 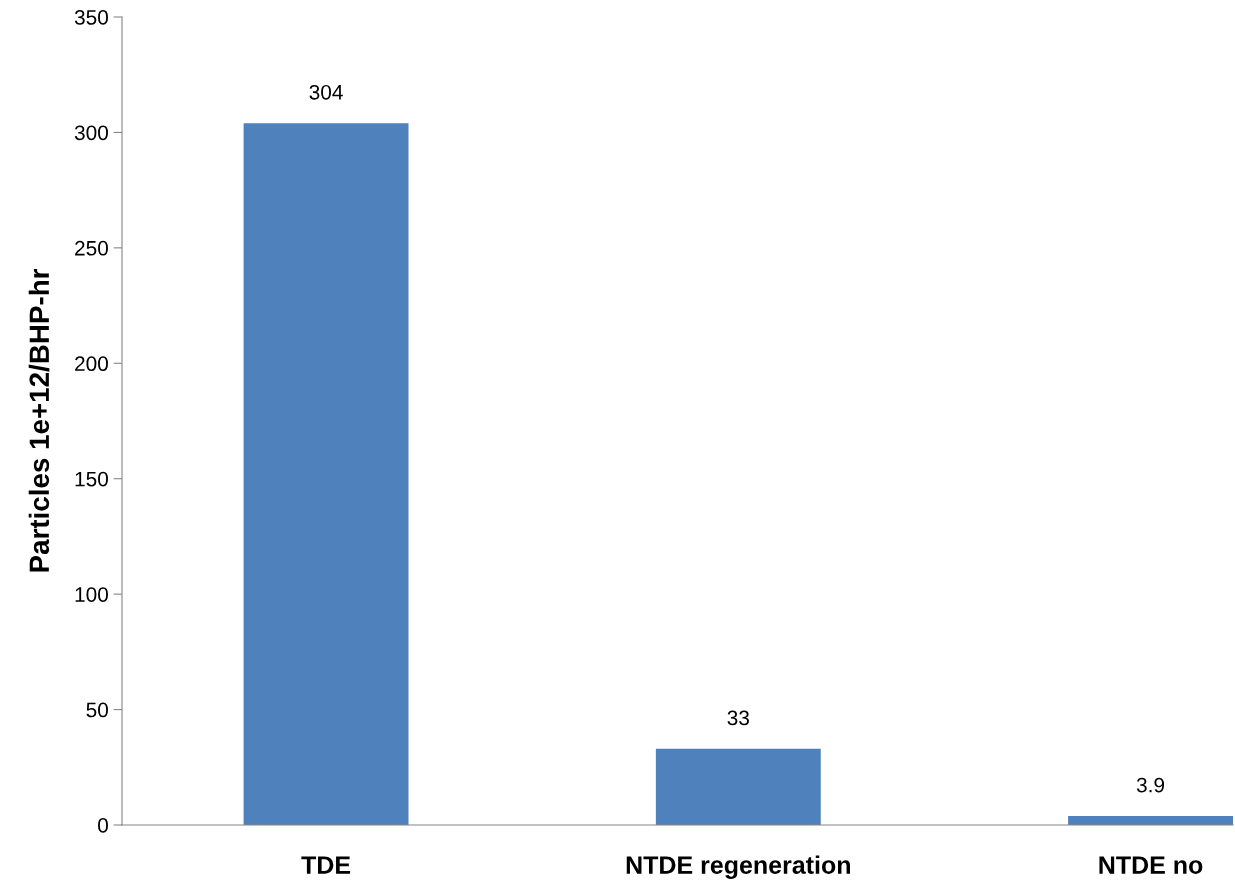 I want to click on x-tick-label: NTDE regeneration, so click(x=738, y=867).